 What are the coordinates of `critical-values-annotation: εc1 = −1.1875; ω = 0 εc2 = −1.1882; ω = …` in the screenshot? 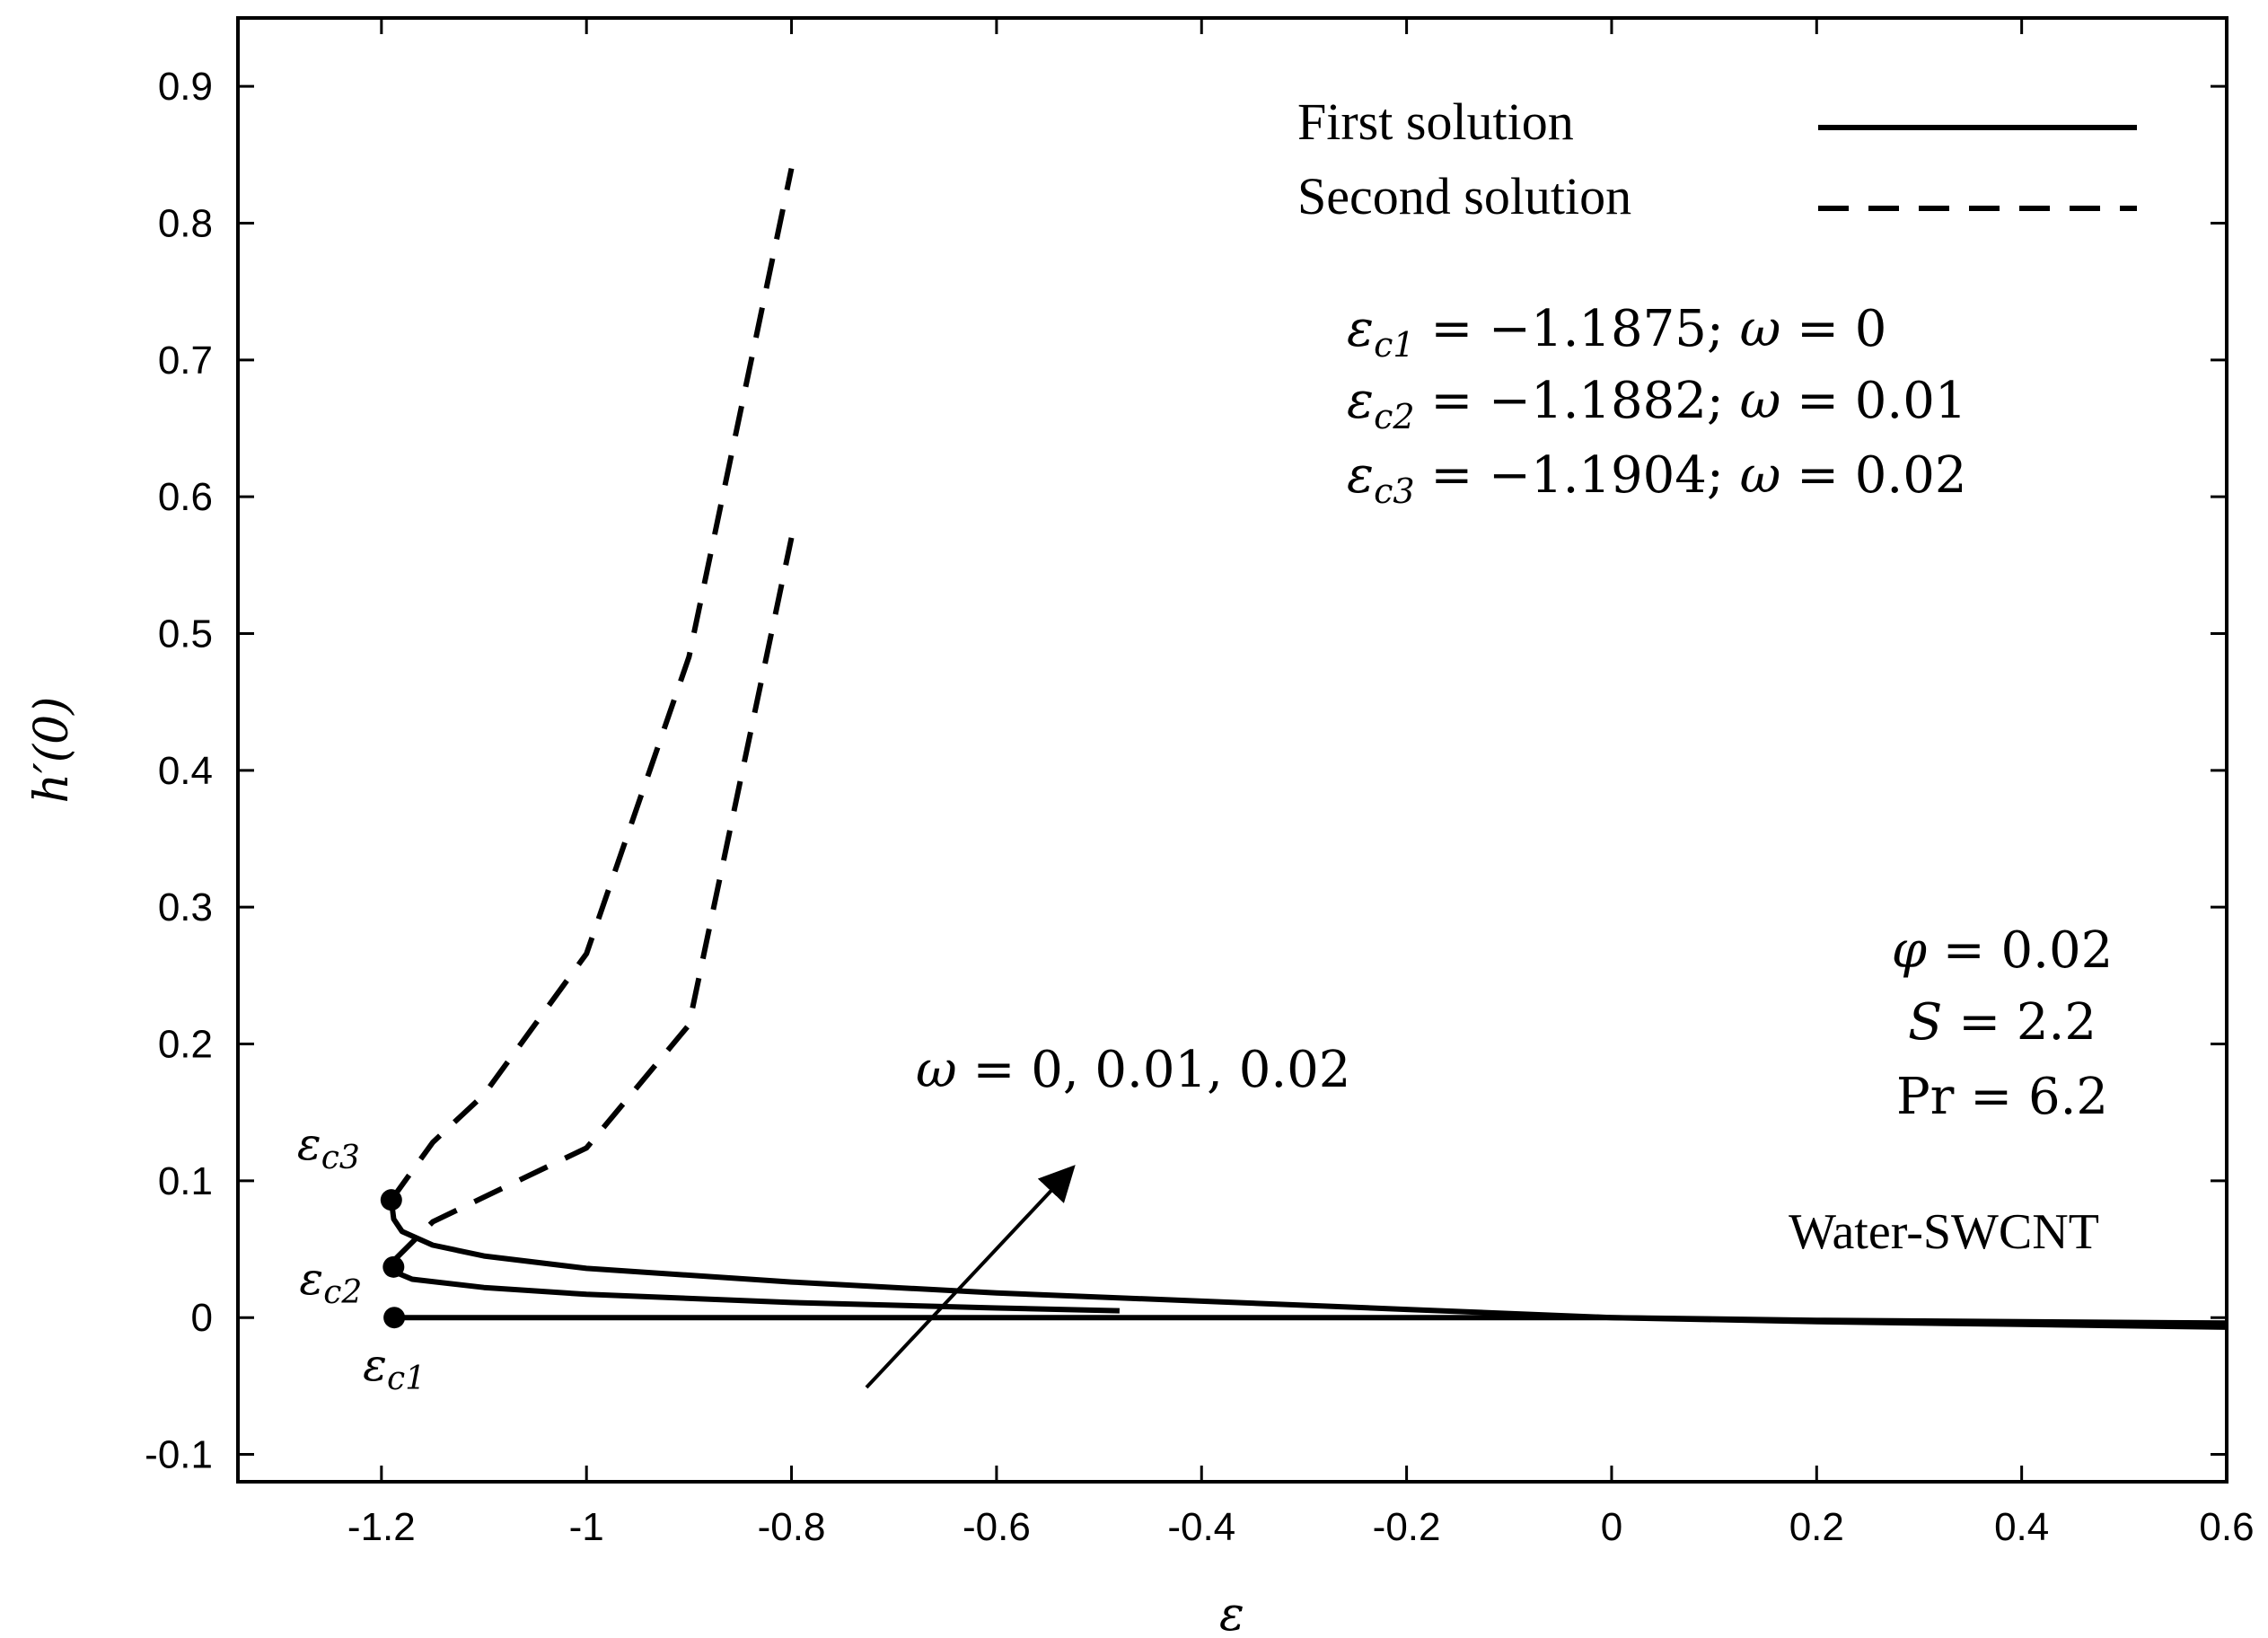 It's located at (1656, 405).